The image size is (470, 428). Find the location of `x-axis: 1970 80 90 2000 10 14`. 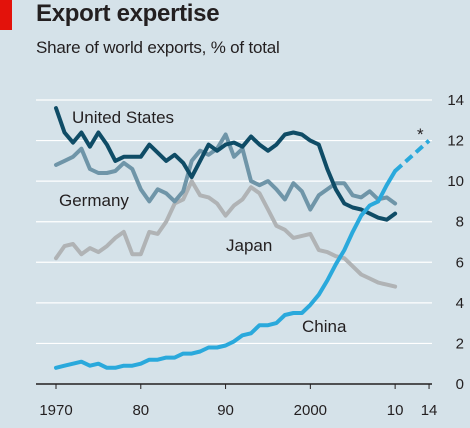

x-axis: 1970 80 90 2000 10 14 is located at coordinates (238, 401).